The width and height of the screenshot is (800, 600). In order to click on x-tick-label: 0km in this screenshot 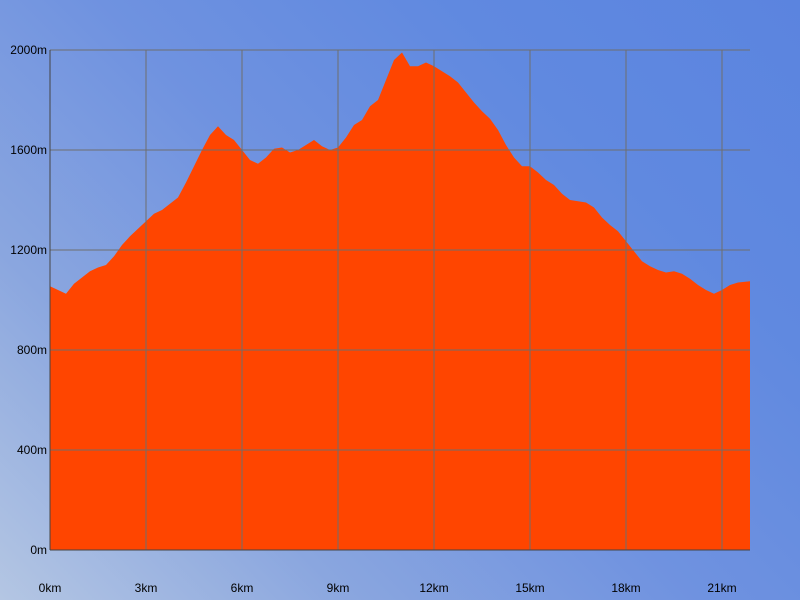, I will do `click(50, 588)`.